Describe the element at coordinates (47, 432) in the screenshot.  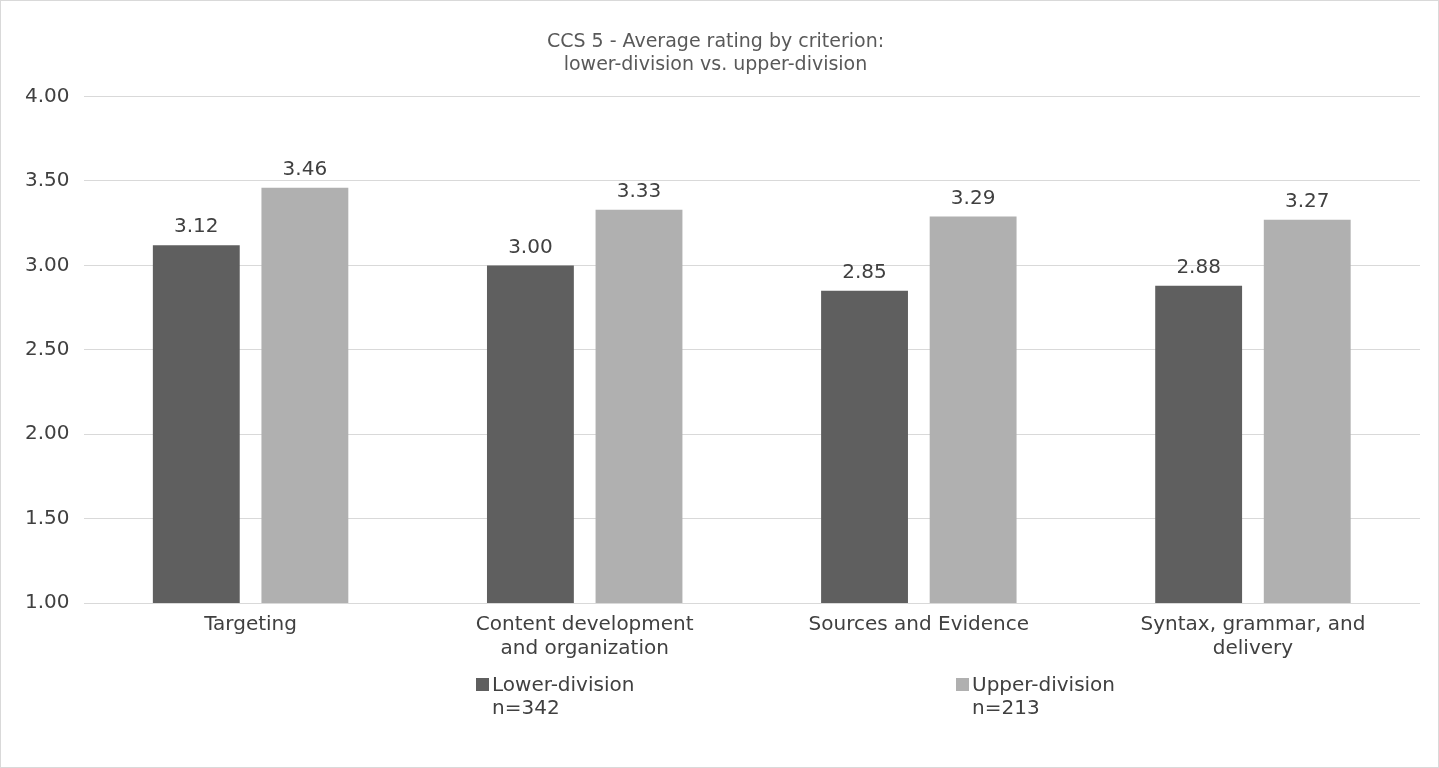
I see `y-tick-label: 2.00` at that location.